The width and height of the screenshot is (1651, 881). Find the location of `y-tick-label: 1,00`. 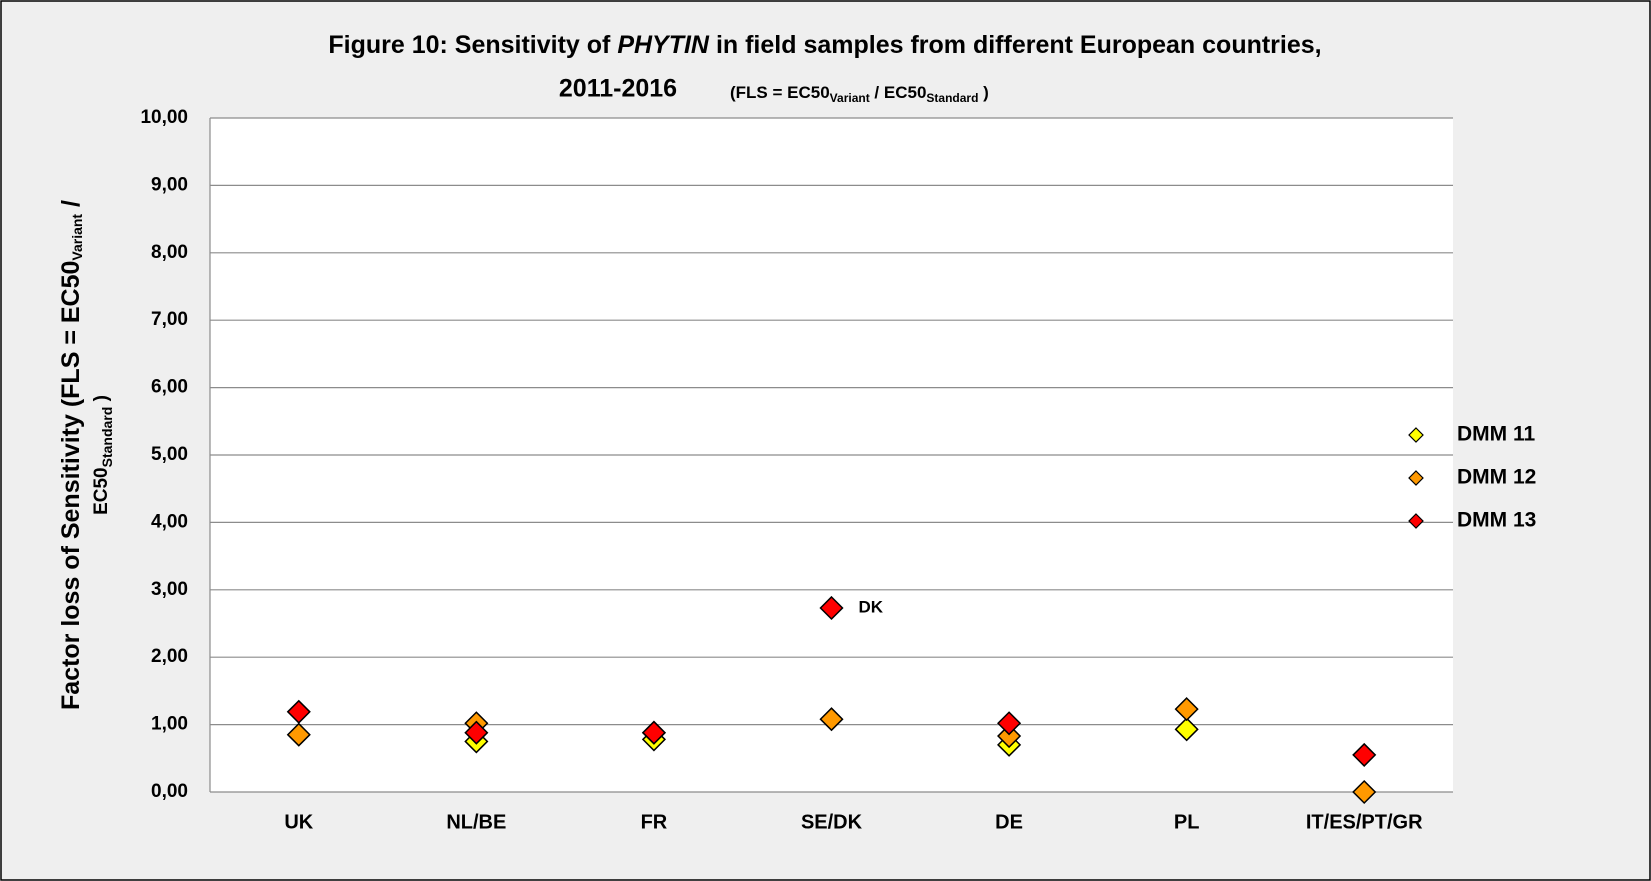

y-tick-label: 1,00 is located at coordinates (169, 724).